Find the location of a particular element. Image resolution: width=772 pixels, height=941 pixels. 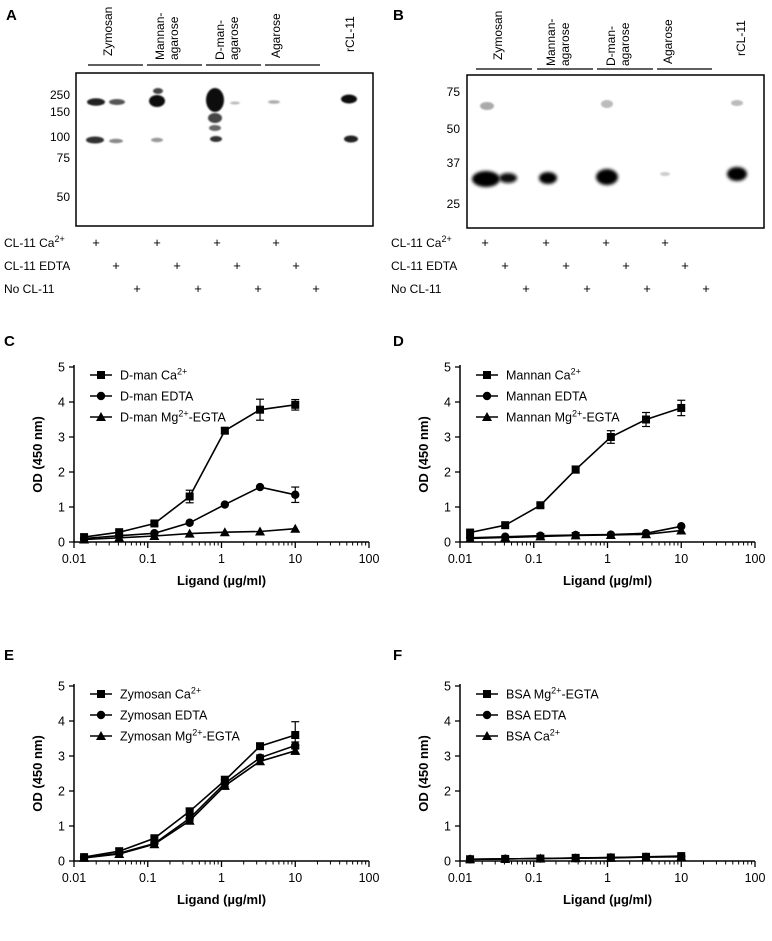

lane-label-mannan-line1-a: Mannan- is located at coordinates (160, 36).